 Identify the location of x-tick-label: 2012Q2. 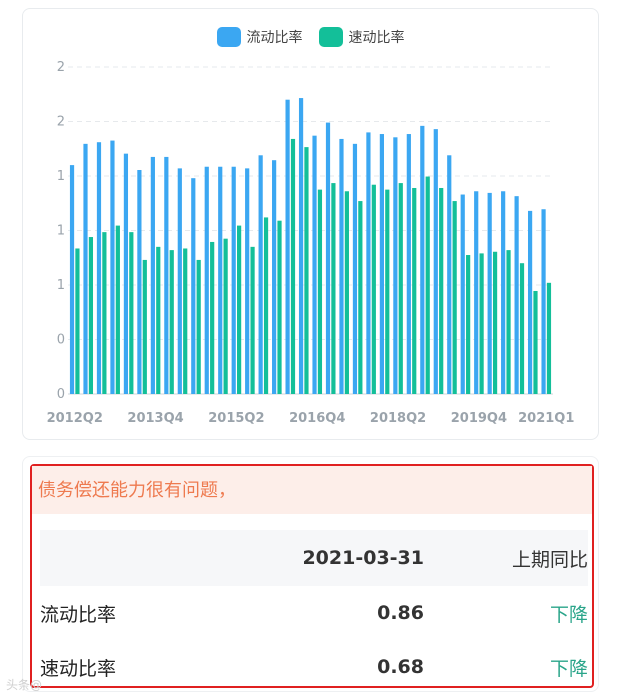
(75, 418).